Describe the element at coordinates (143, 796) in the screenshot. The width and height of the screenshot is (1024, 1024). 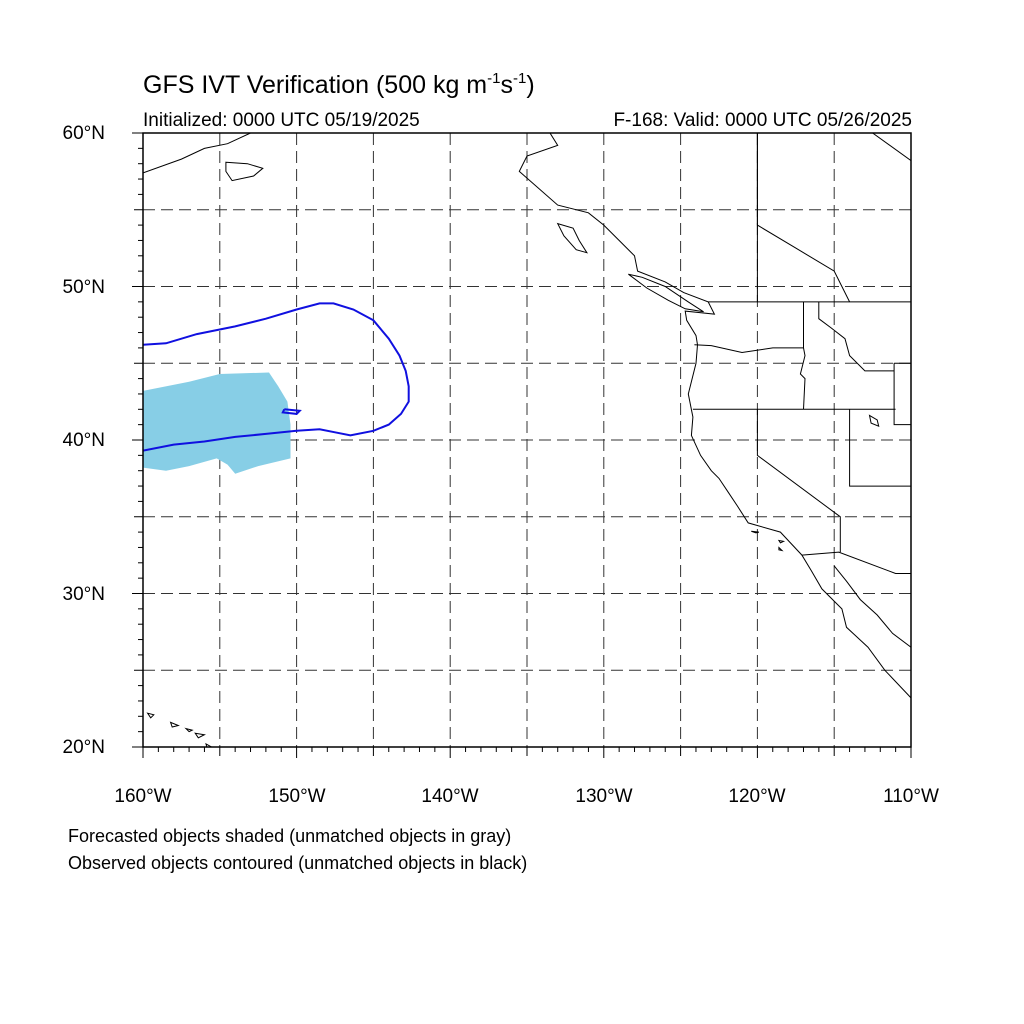
I see `lon-label-160w: 160°W` at that location.